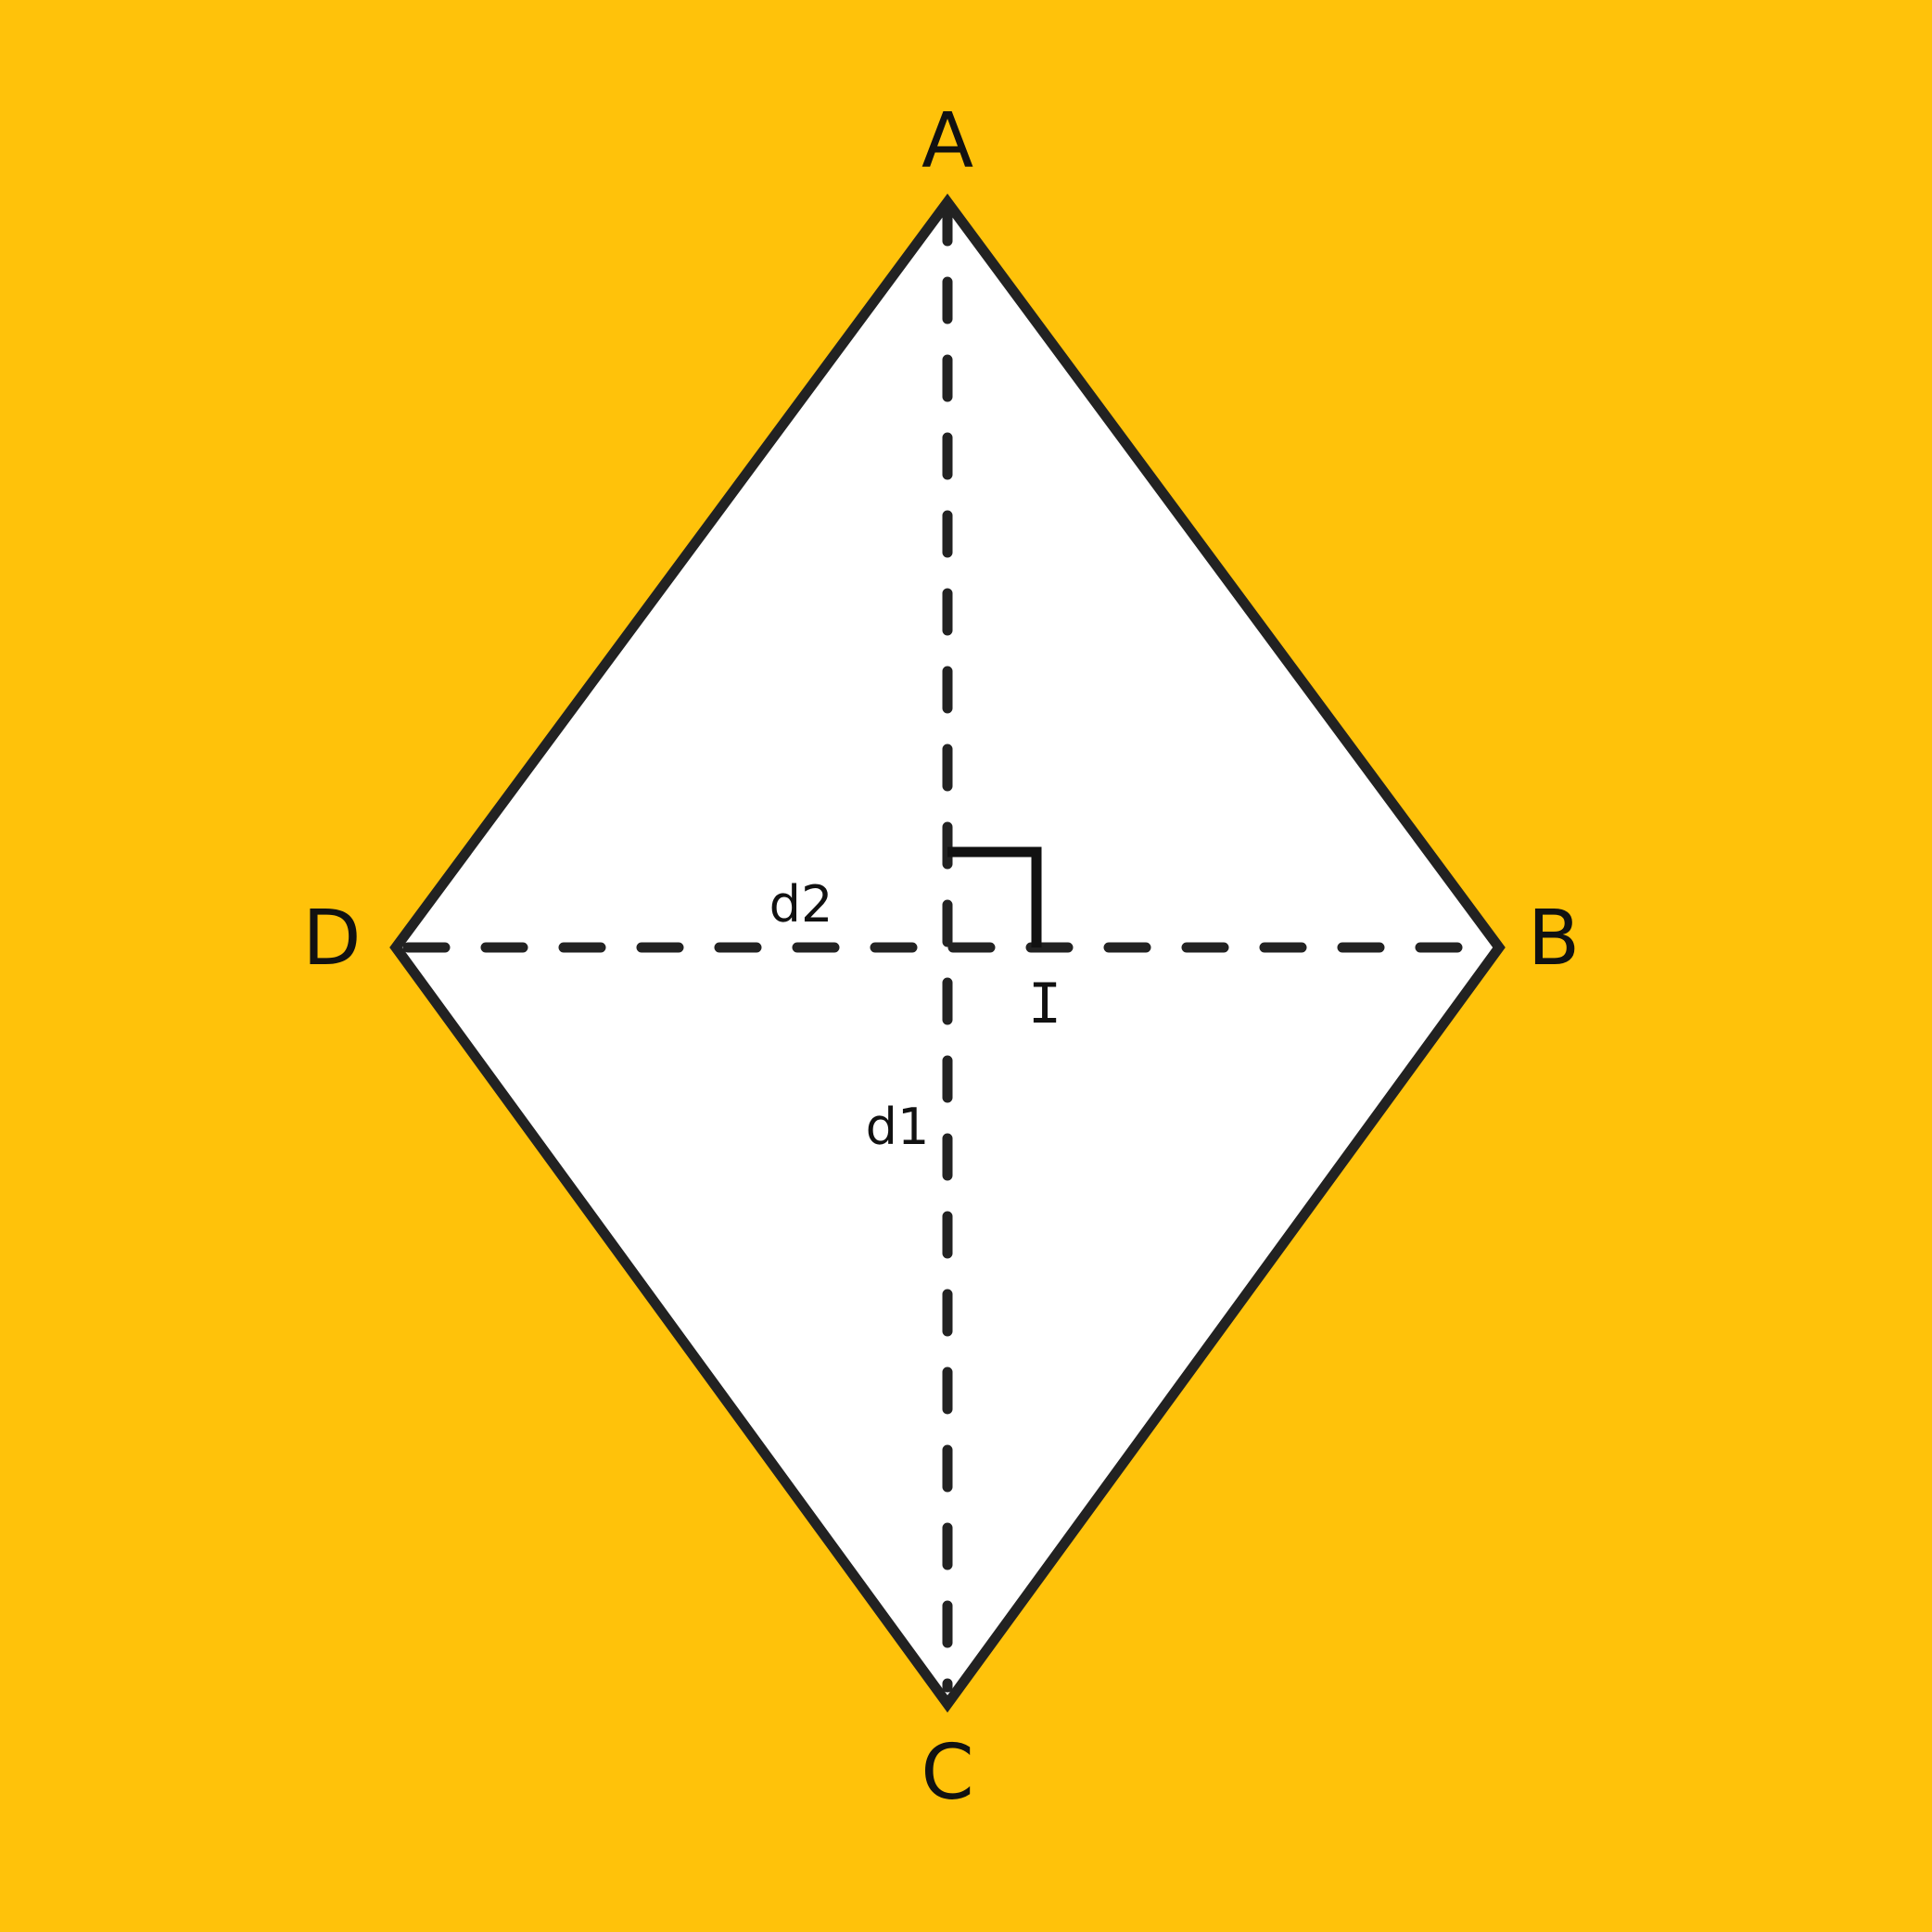 This screenshot has height=1932, width=1932. Describe the element at coordinates (1044, 1004) in the screenshot. I see `center-point-label: I` at that location.